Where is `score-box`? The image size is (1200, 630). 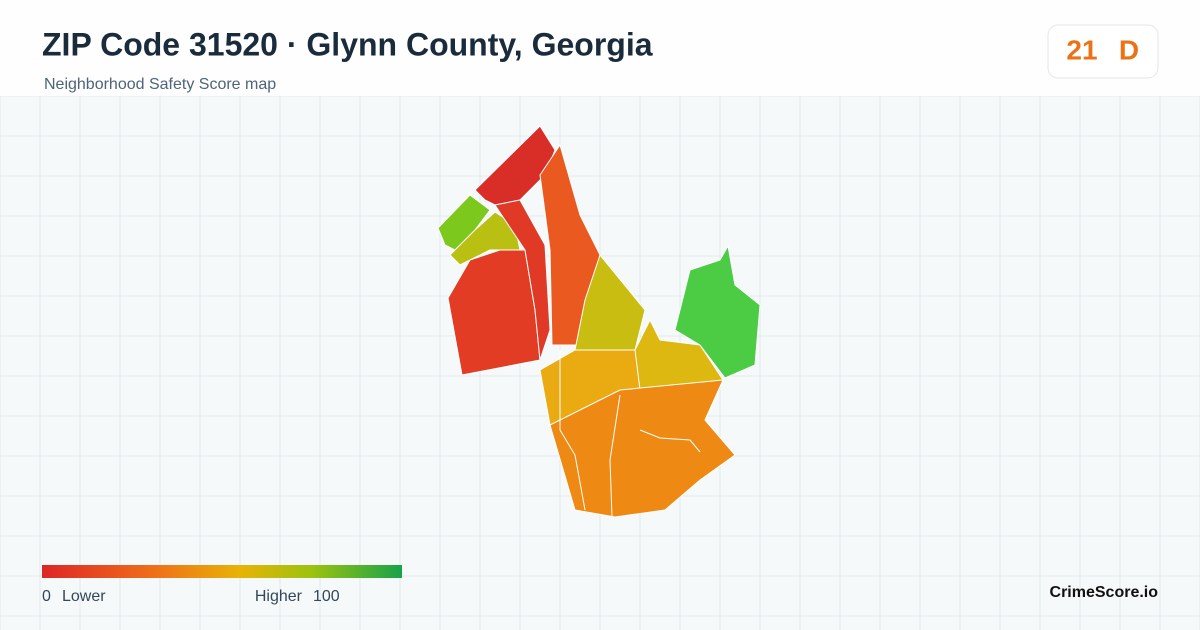
score-box is located at coordinates (1103, 51).